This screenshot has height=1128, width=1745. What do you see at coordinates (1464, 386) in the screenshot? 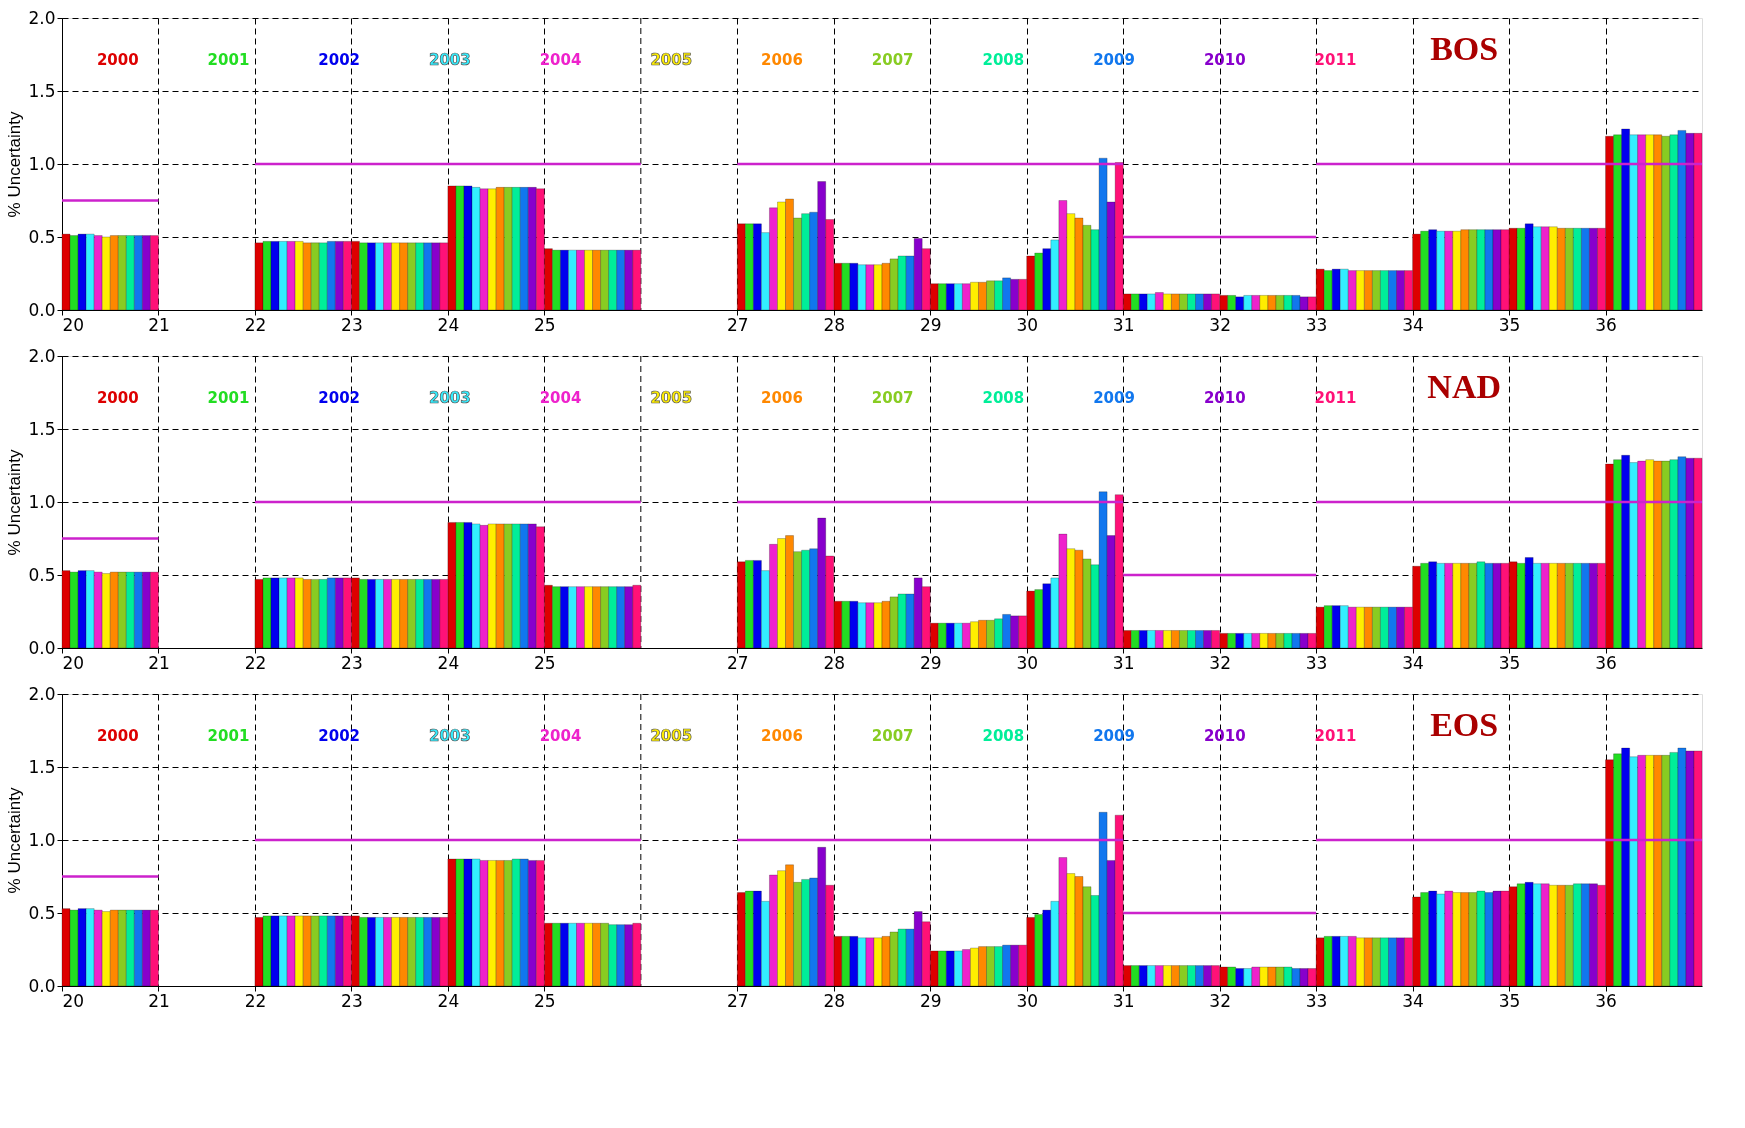
I see `chart-title: NAD` at bounding box center [1464, 386].